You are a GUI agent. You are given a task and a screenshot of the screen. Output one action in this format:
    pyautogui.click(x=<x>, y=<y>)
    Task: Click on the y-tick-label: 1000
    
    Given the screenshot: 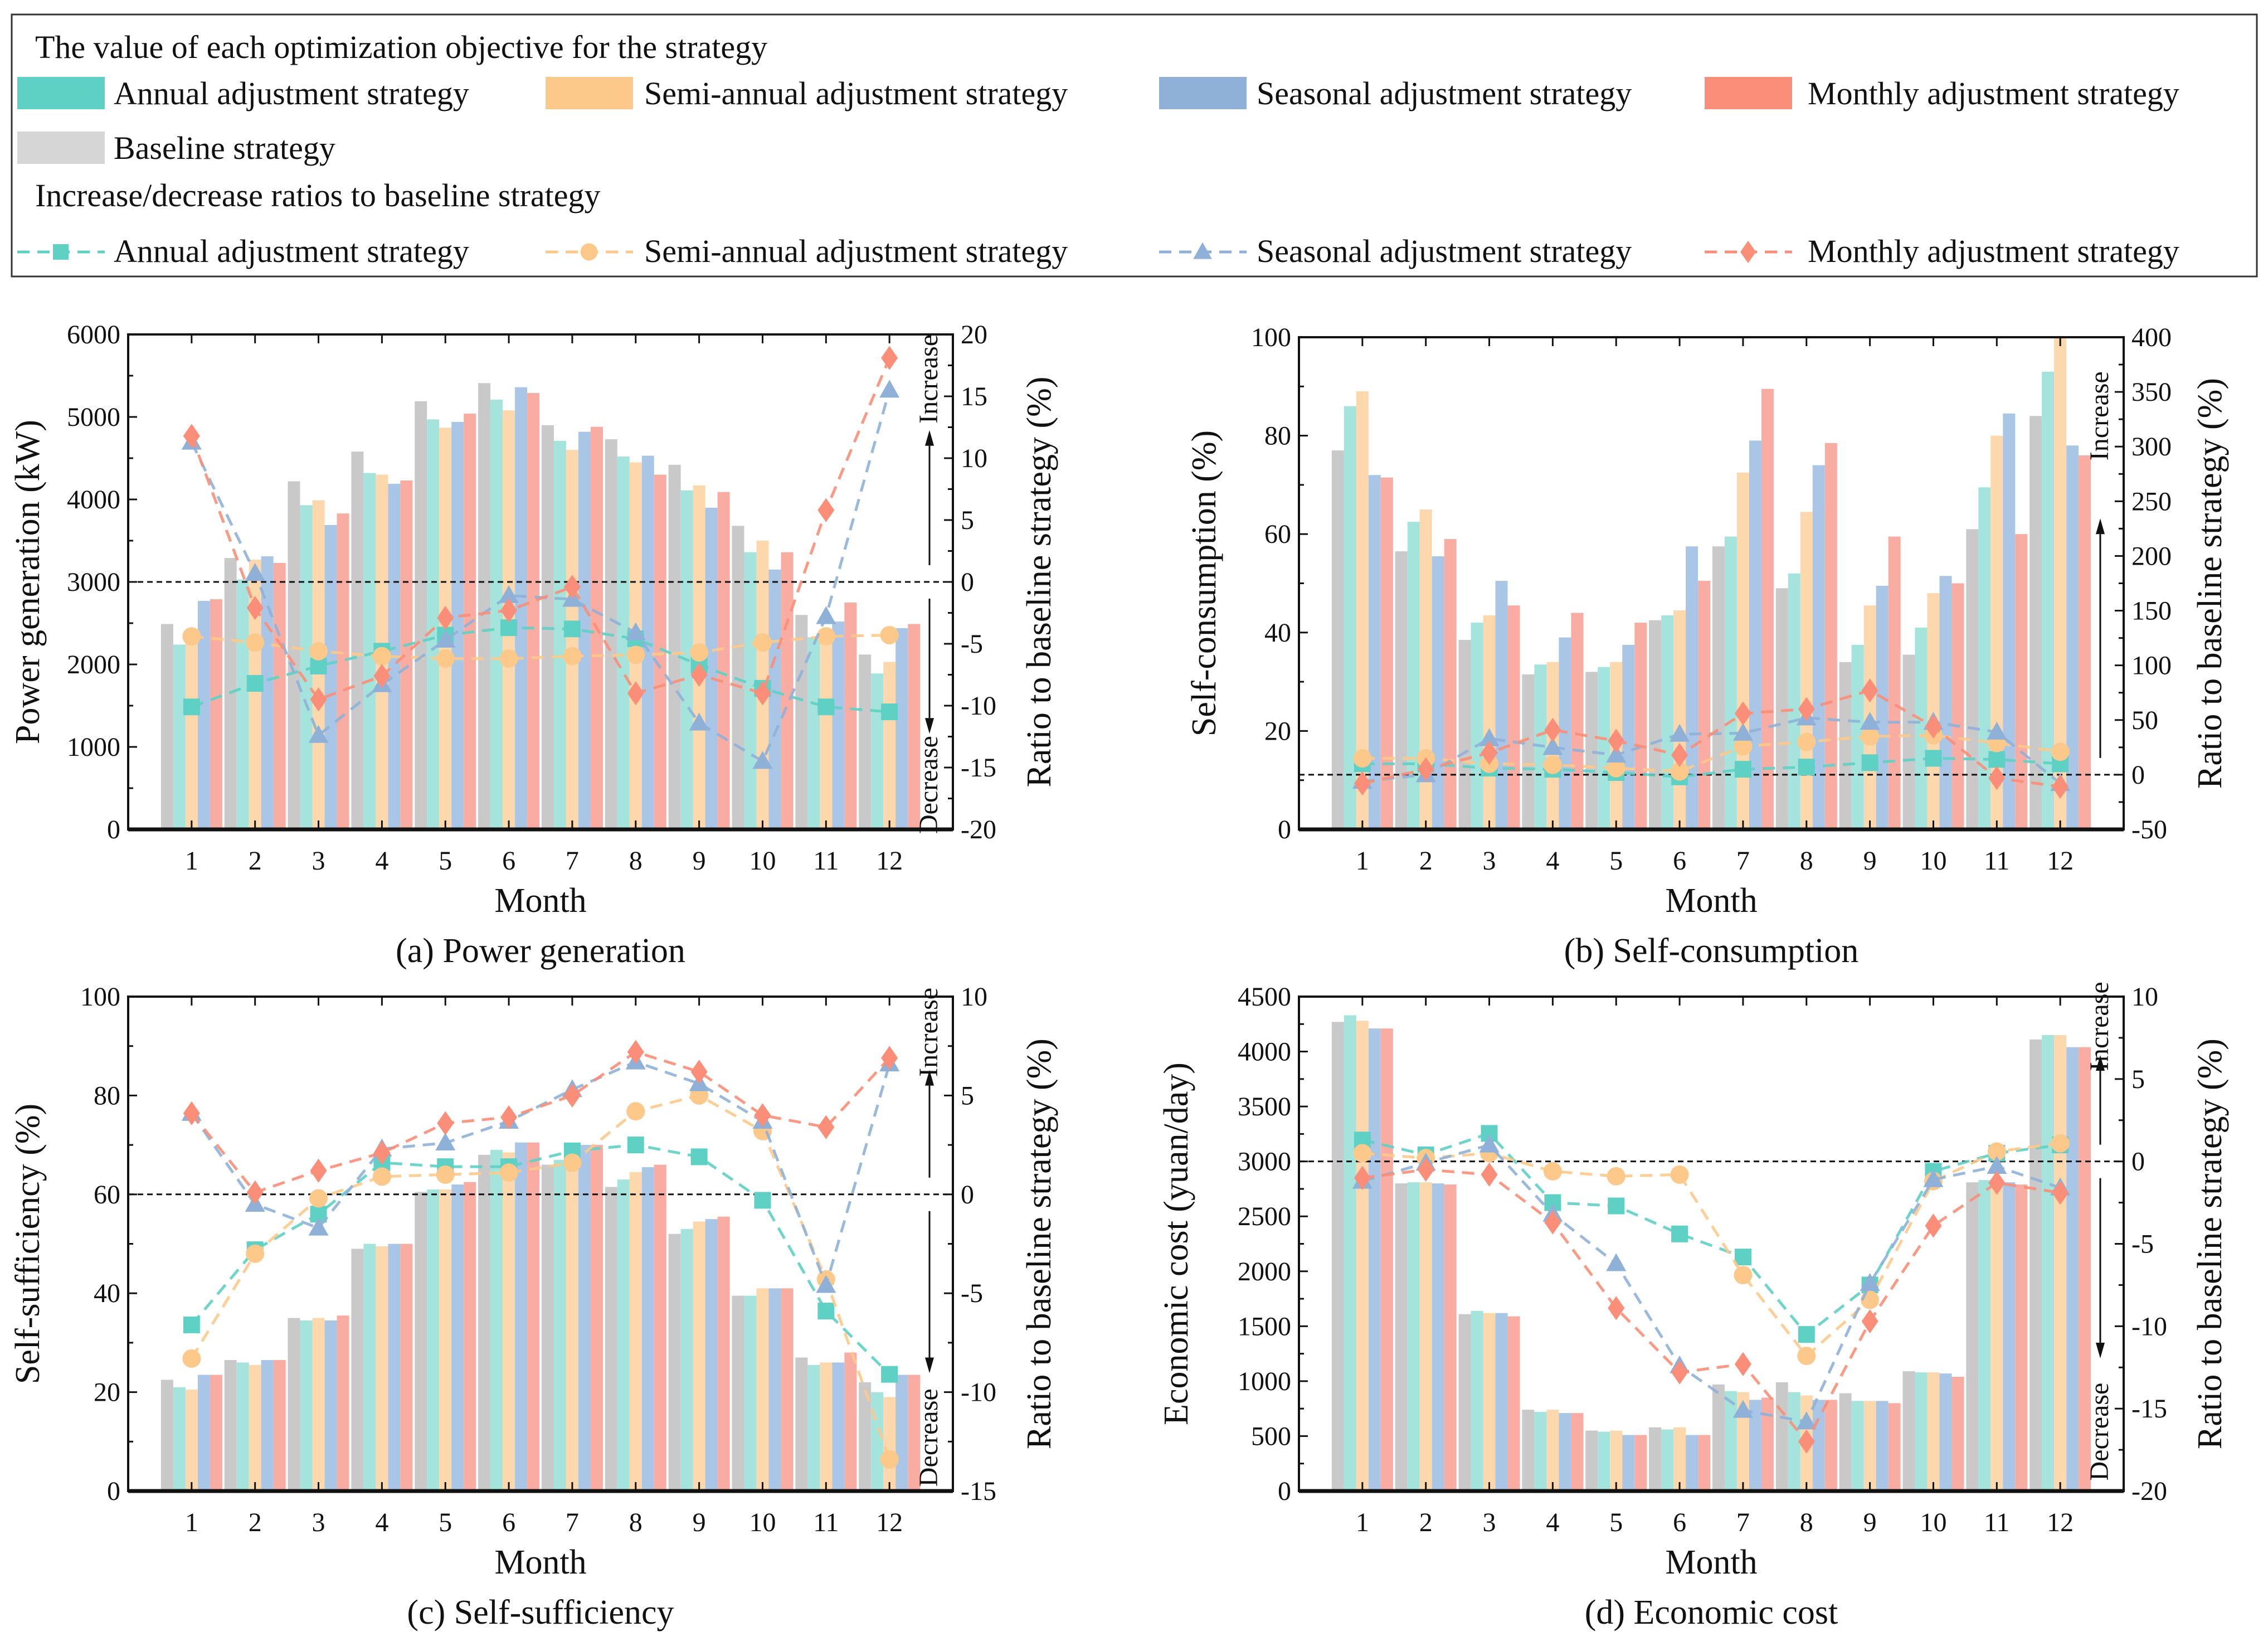 What is the action you would take?
    pyautogui.click(x=1264, y=1381)
    